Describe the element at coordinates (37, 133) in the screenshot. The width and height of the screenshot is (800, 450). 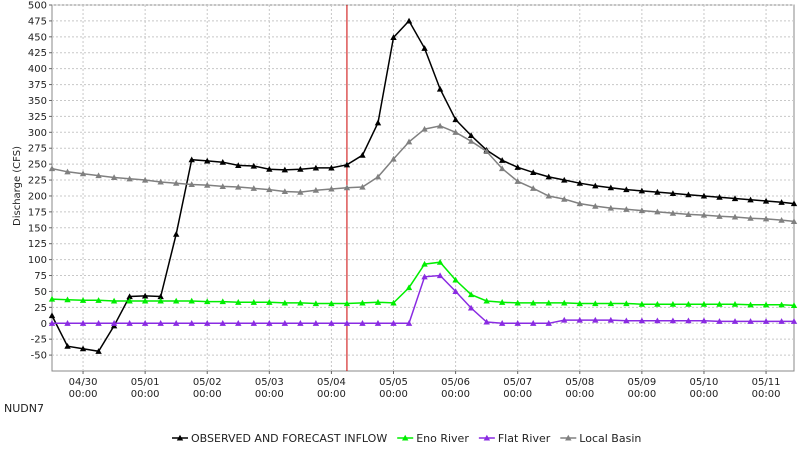
I see `y-tick-label: 300` at that location.